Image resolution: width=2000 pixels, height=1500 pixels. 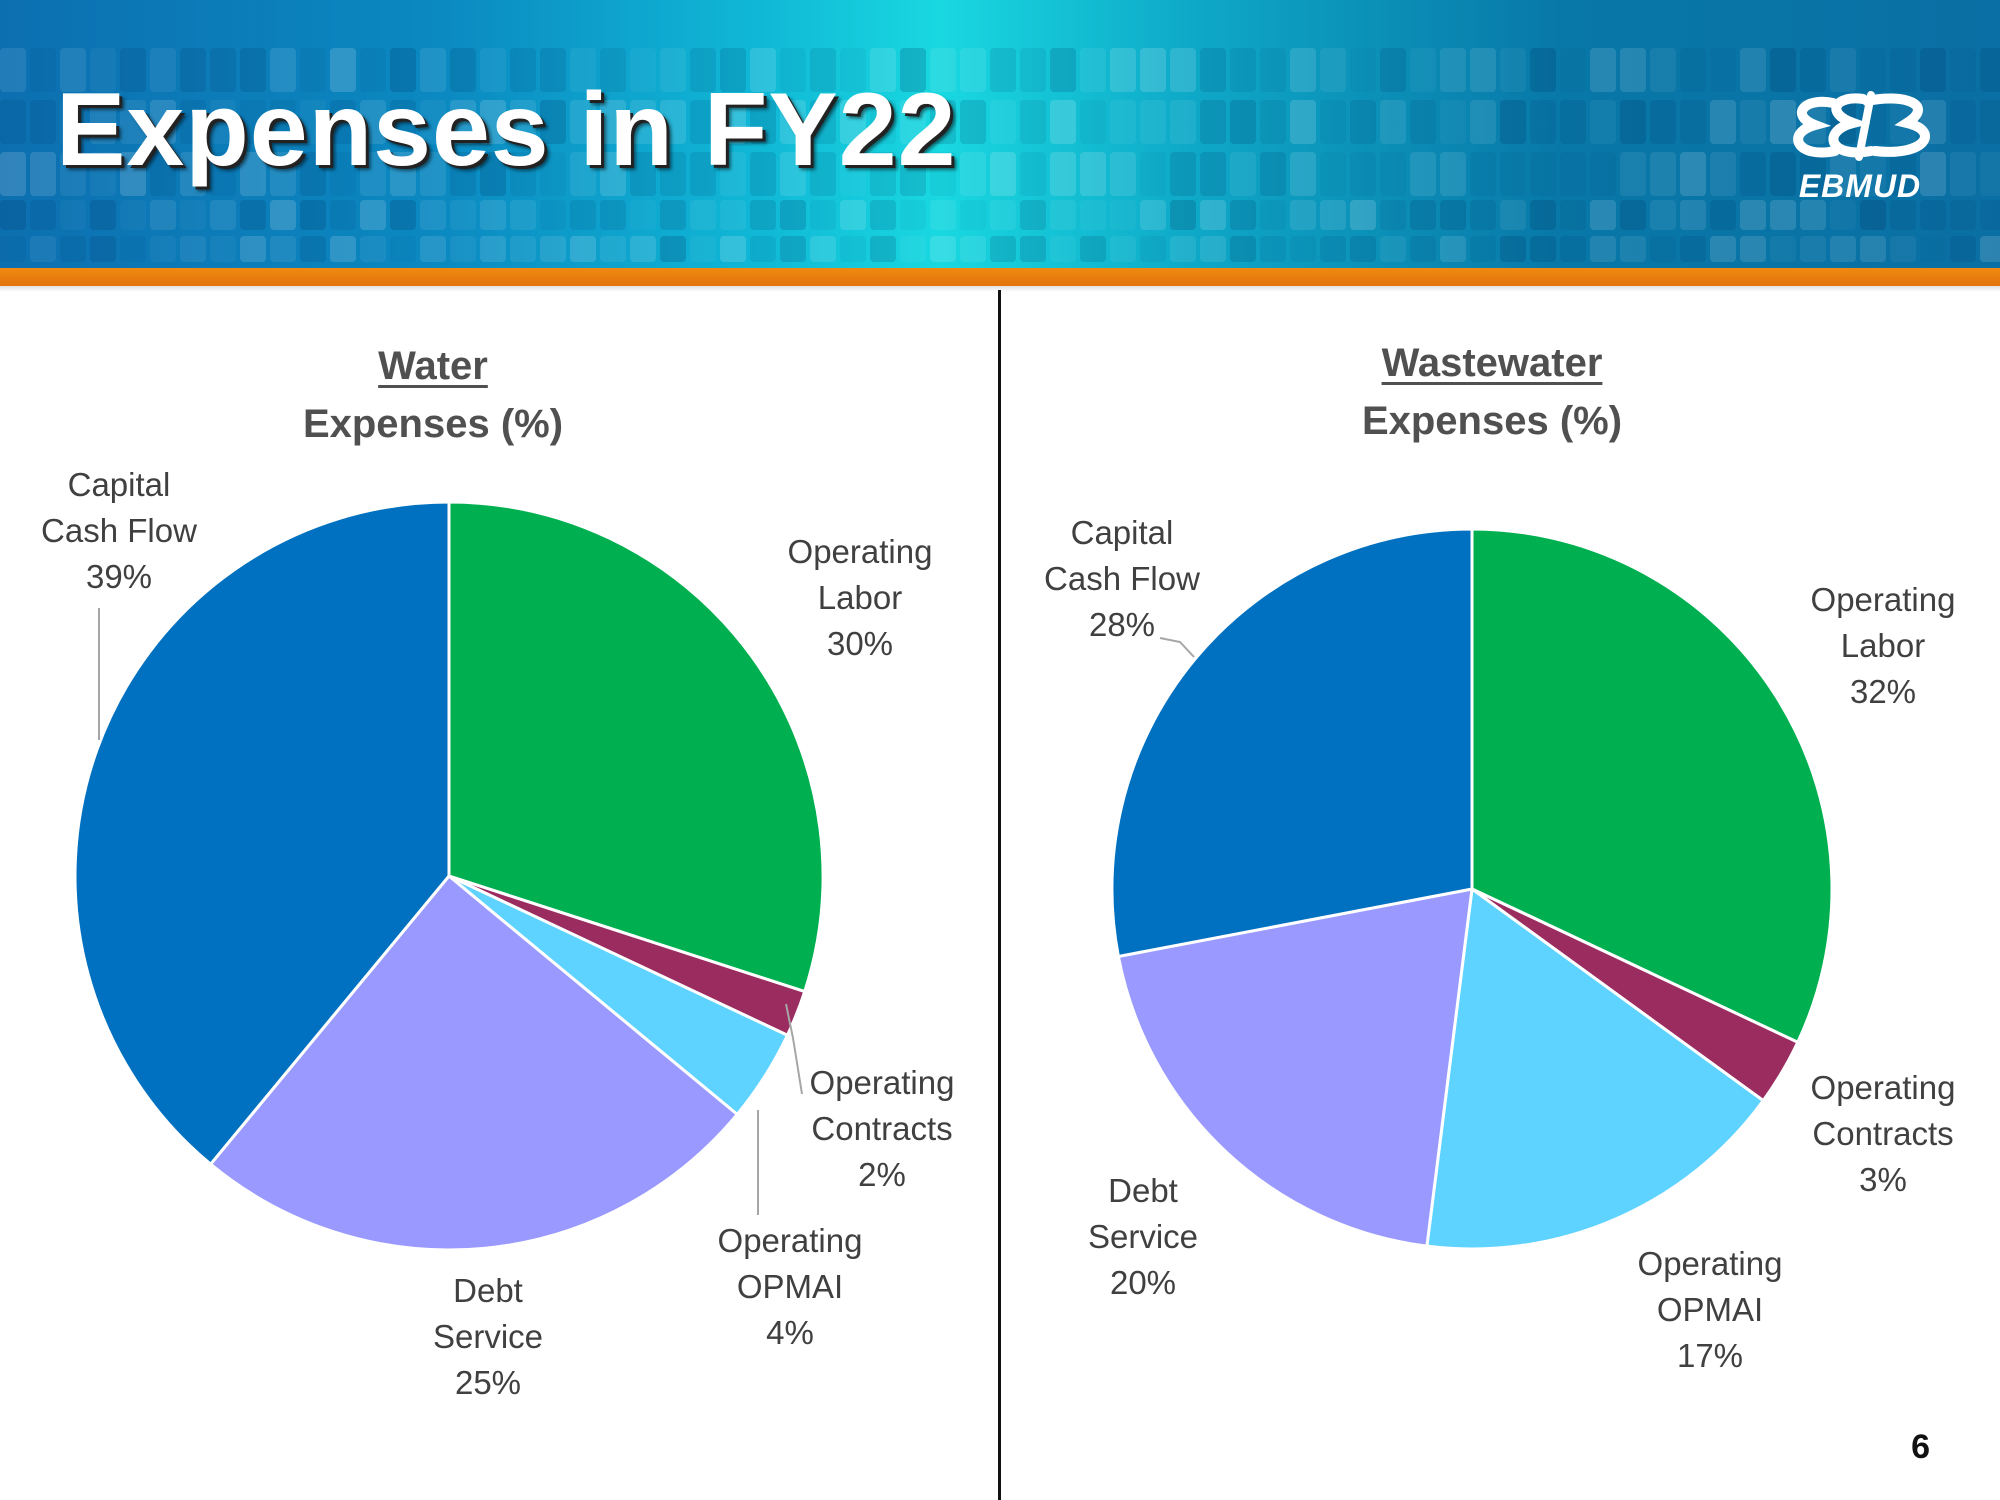 What do you see at coordinates (1492, 392) in the screenshot?
I see `wastewater-chart-title-block: Wastewater Expenses (%)` at bounding box center [1492, 392].